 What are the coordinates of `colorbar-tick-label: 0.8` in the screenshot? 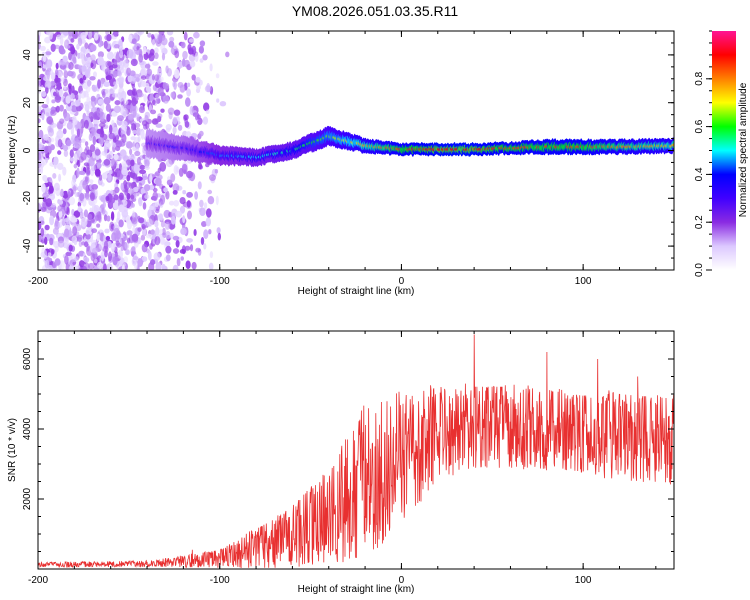 It's located at (699, 78).